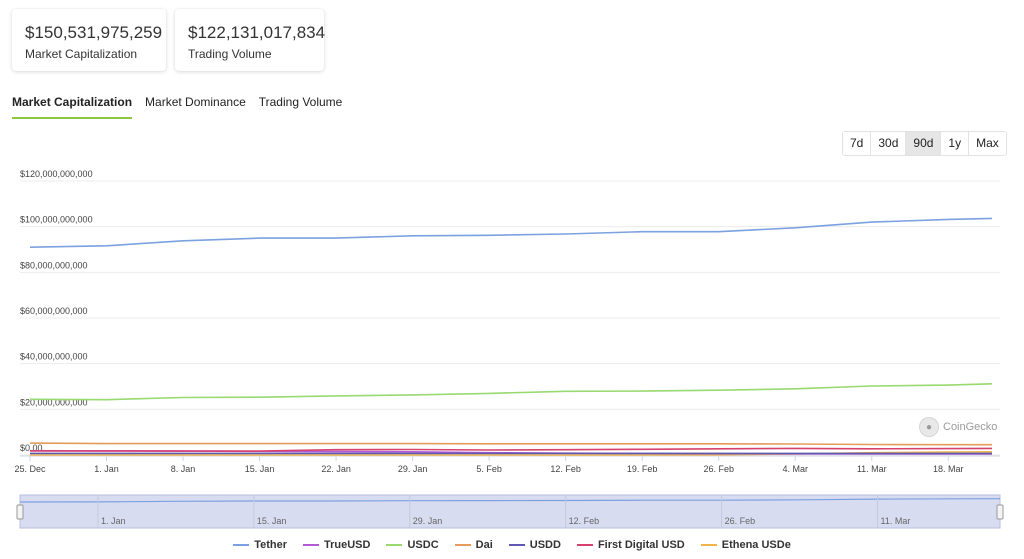  I want to click on range-1y-button: 1y, so click(955, 143).